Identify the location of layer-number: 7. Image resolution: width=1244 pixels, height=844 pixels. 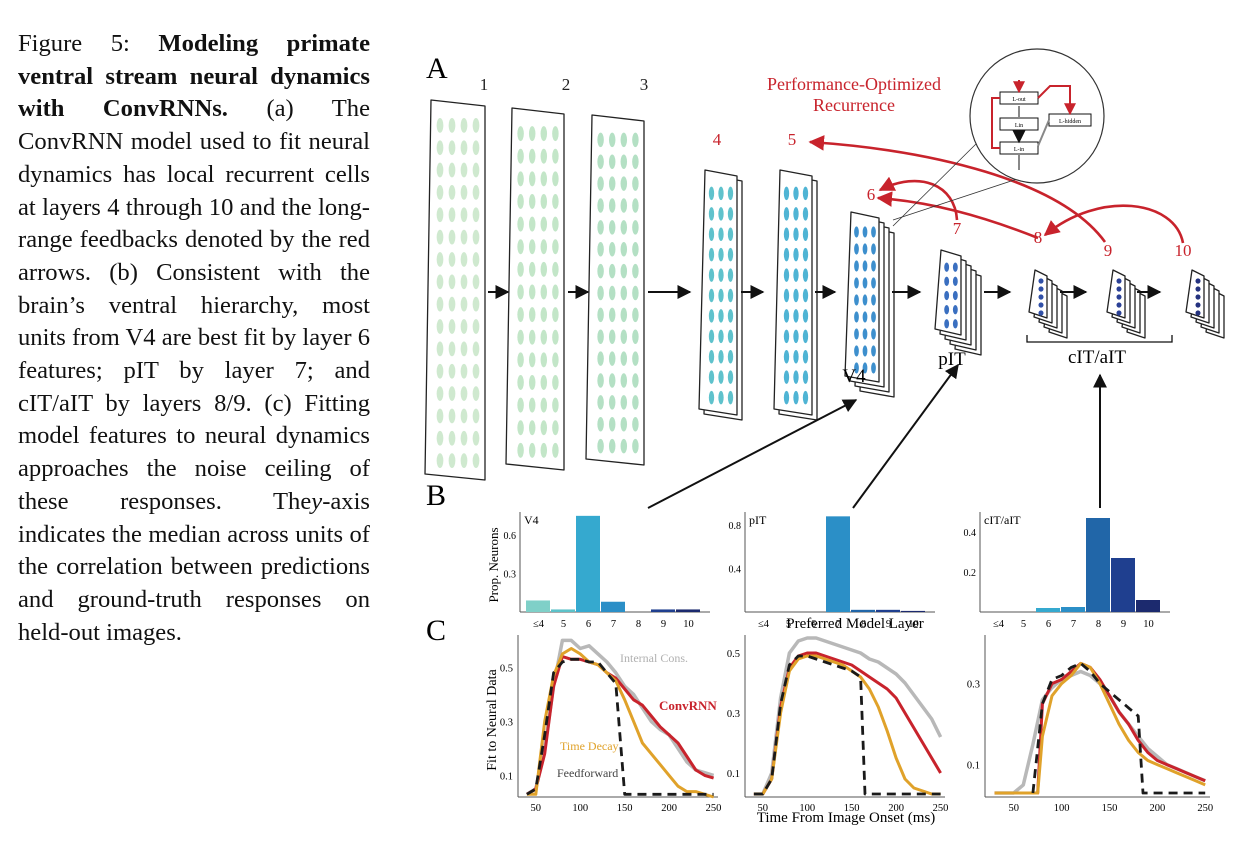
(957, 228).